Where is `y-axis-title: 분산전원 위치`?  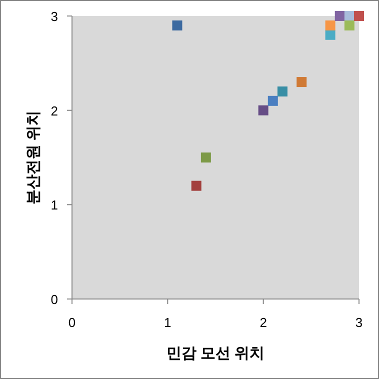 y-axis-title: 분산전원 위치 is located at coordinates (33, 157).